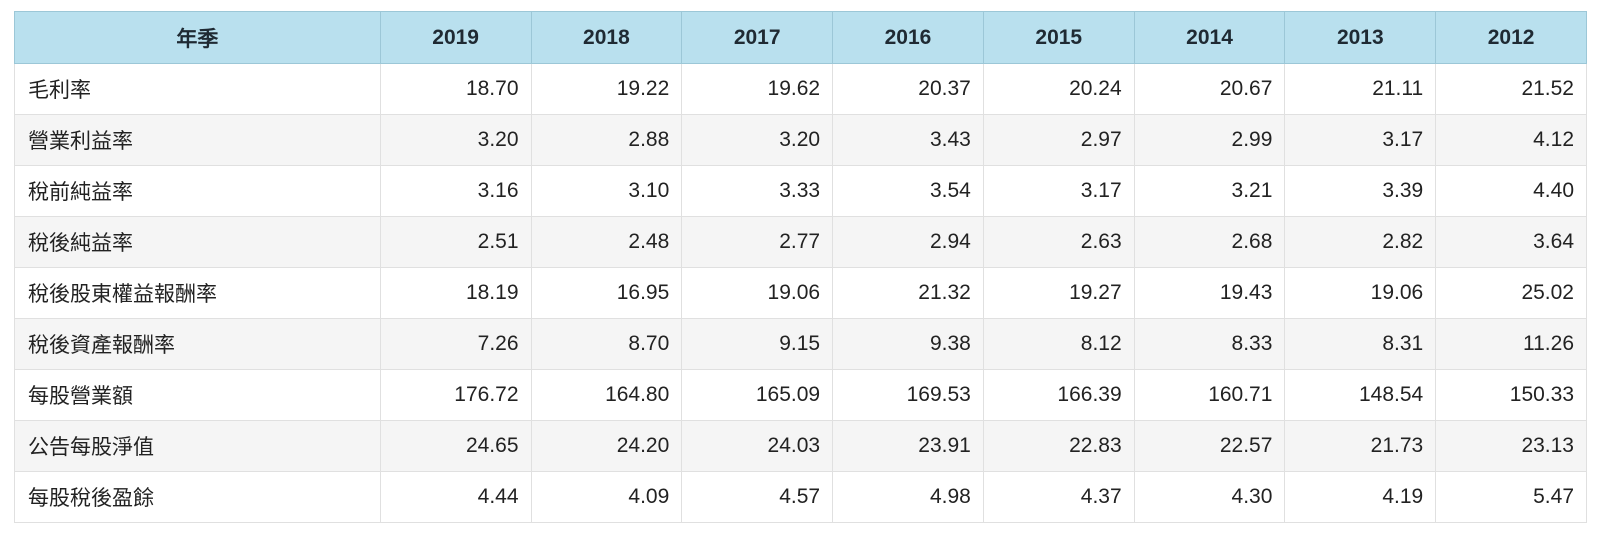 The width and height of the screenshot is (1600, 544). Describe the element at coordinates (1058, 191) in the screenshot. I see `table-cell-2015: 3.17` at that location.